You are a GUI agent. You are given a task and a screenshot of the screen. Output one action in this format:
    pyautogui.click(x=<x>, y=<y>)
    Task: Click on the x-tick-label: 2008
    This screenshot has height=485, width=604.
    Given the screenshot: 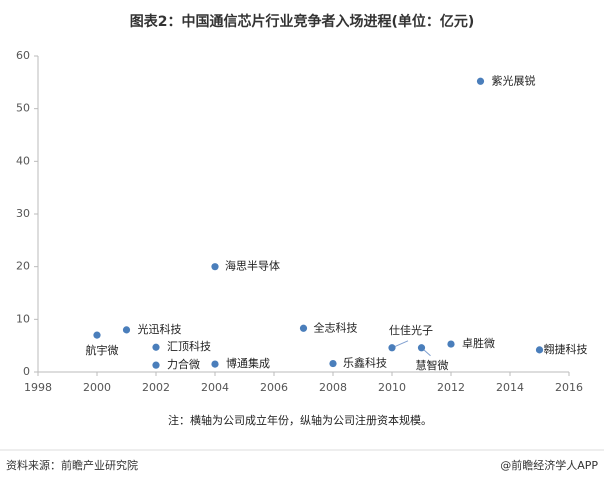 What is the action you would take?
    pyautogui.click(x=333, y=387)
    